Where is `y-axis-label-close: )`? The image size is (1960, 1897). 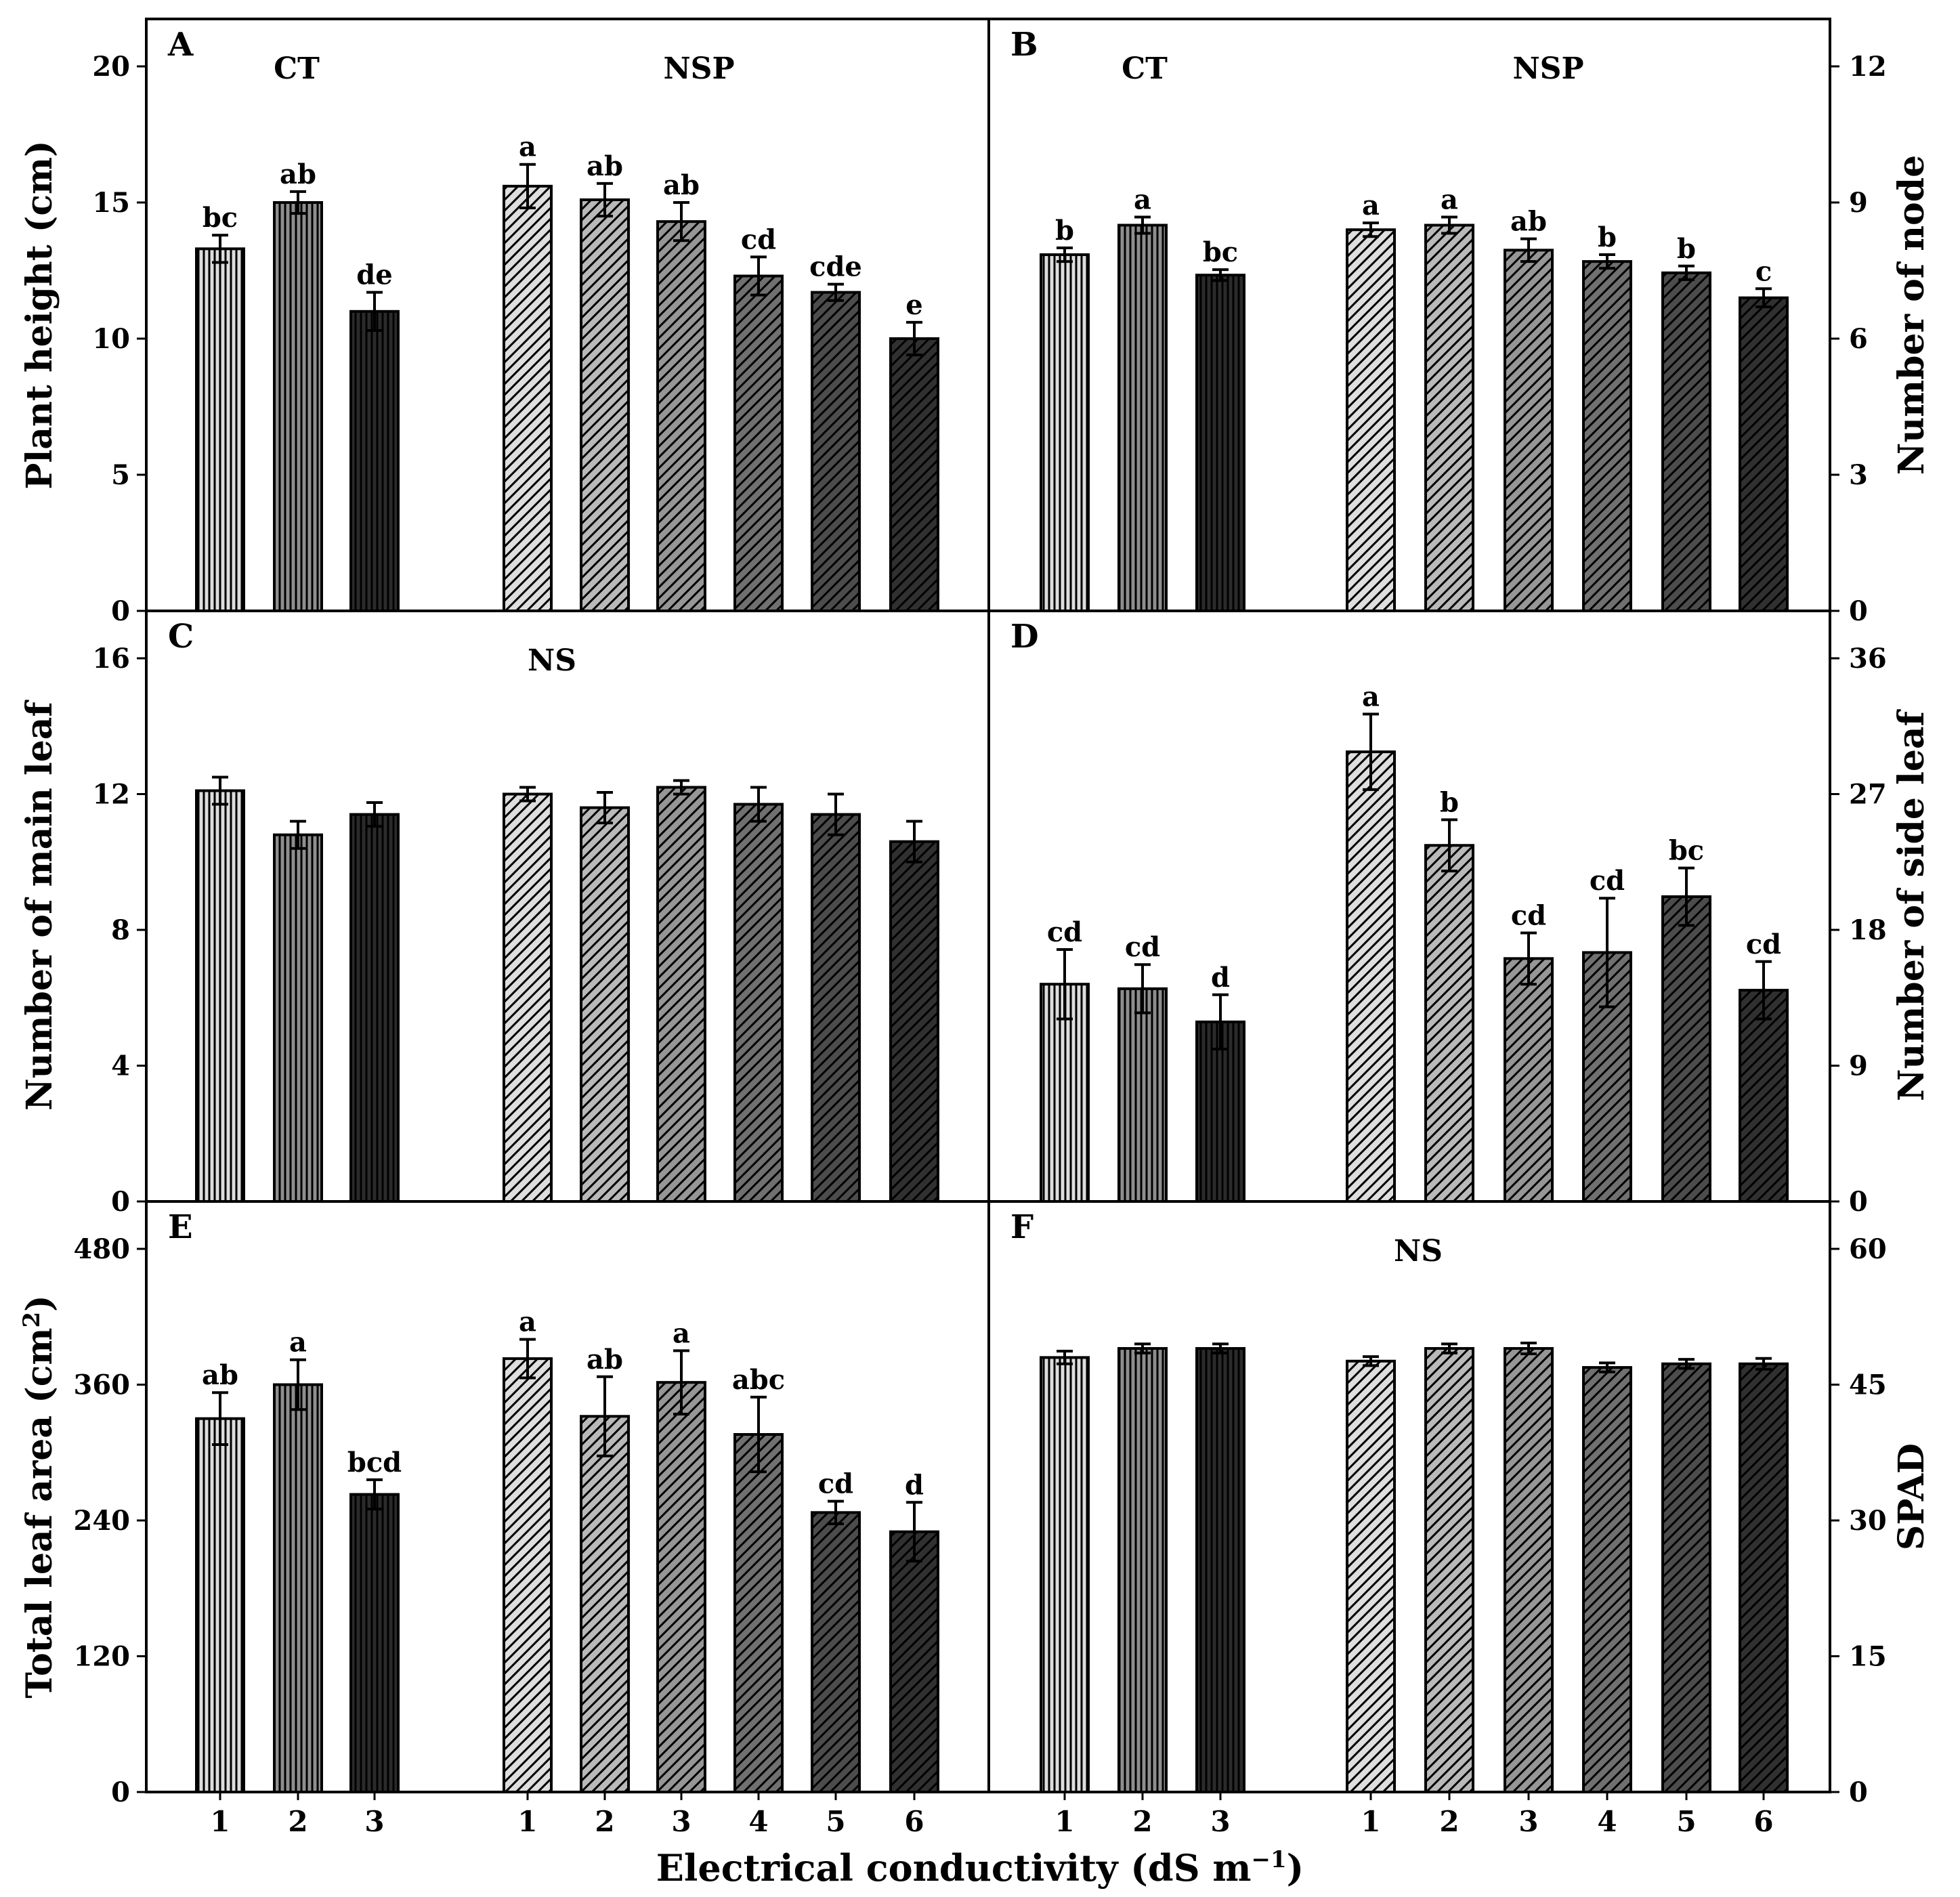
y-axis-label-close: ) is located at coordinates (39, 1304).